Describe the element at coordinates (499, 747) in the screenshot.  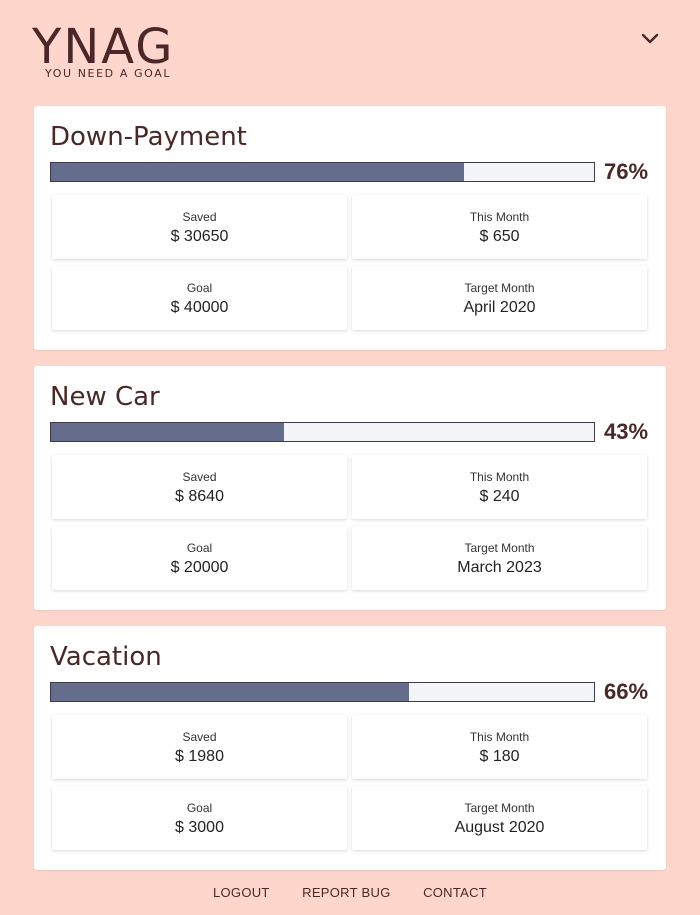
I see `this-month-tile: This Month $ 180` at that location.